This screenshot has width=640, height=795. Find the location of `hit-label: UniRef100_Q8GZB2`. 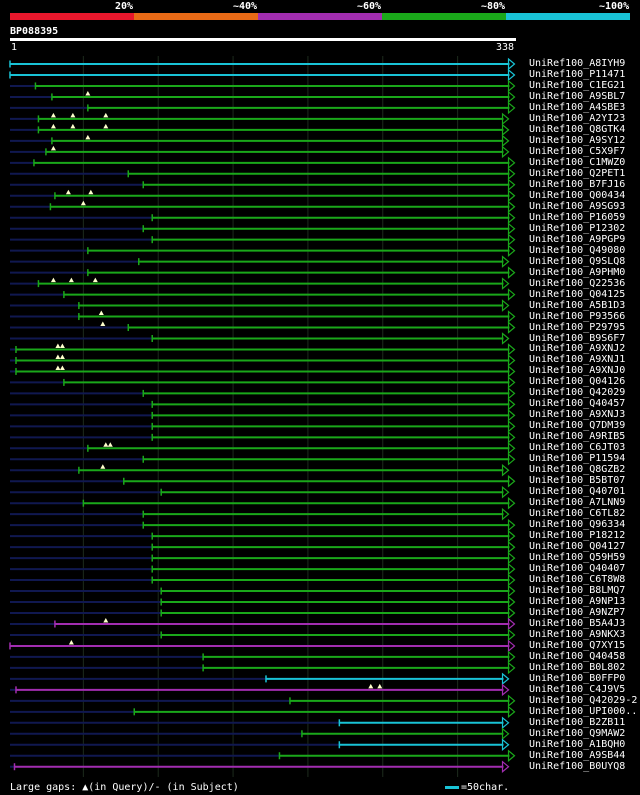

hit-label: UniRef100_Q8GZB2 is located at coordinates (577, 470).